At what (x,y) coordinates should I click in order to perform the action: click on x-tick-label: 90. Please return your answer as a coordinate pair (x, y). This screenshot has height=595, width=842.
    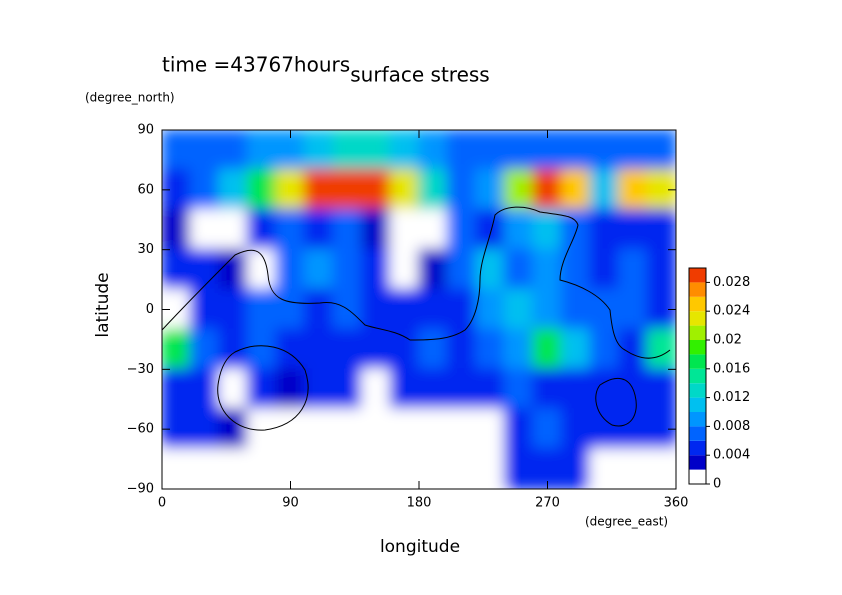
    Looking at the image, I should click on (290, 503).